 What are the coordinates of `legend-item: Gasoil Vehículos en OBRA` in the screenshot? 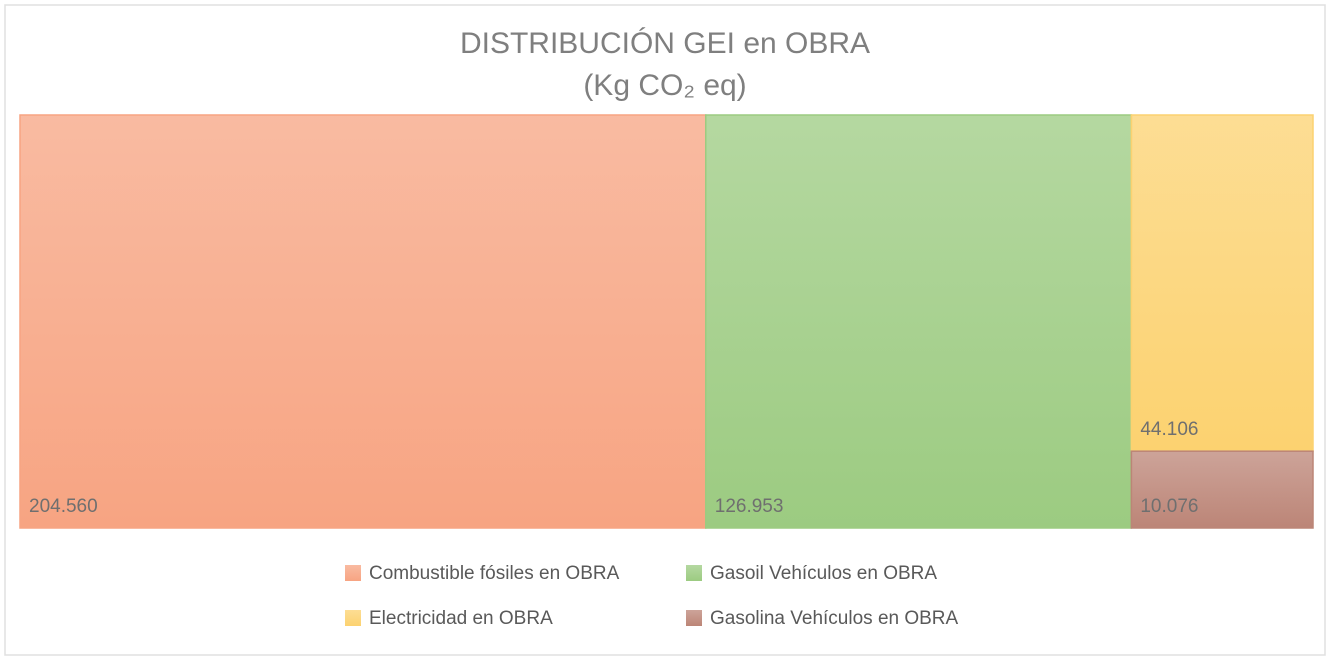 It's located at (811, 573).